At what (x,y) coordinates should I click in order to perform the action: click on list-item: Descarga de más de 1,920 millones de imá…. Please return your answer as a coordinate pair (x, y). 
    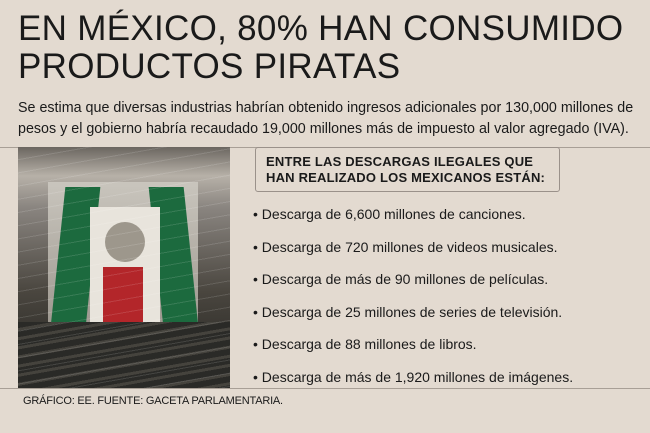
    Looking at the image, I should click on (413, 382).